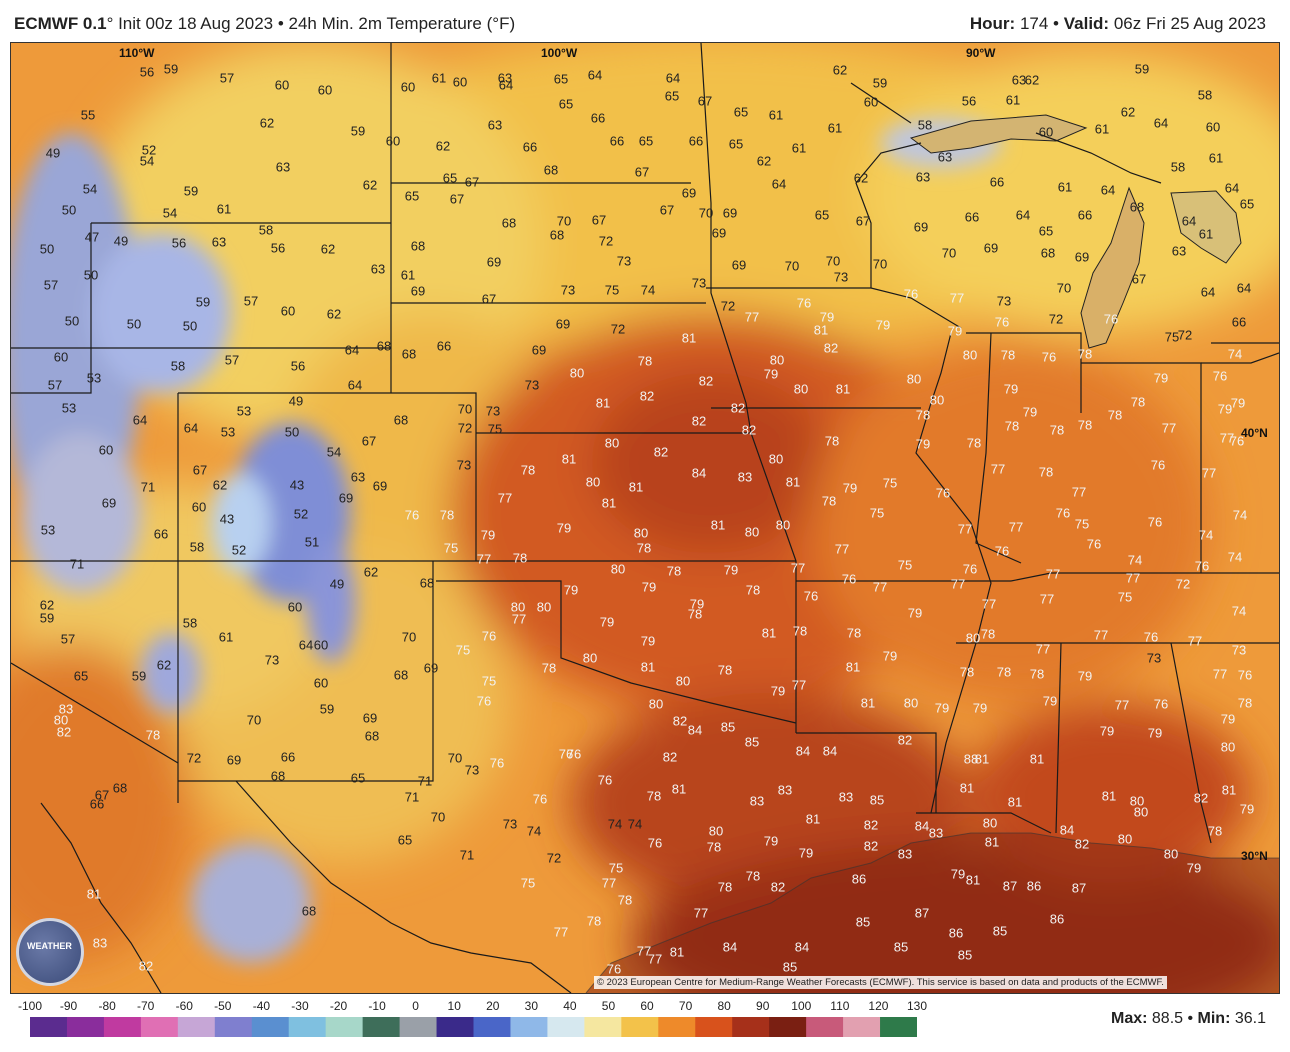 The image size is (1290, 1052). What do you see at coordinates (728, 727) in the screenshot?
I see `temperature-label: 85` at bounding box center [728, 727].